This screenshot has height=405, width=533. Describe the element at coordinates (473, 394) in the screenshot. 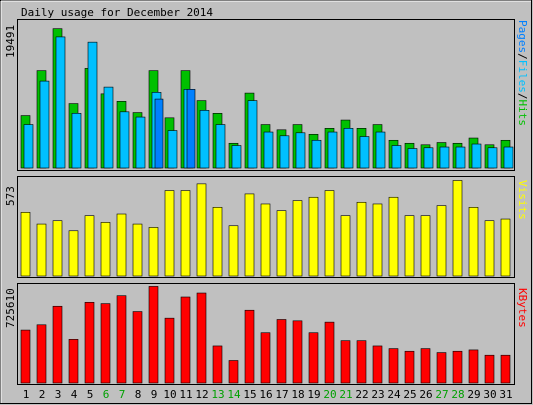

I see `day-label: 29` at that location.